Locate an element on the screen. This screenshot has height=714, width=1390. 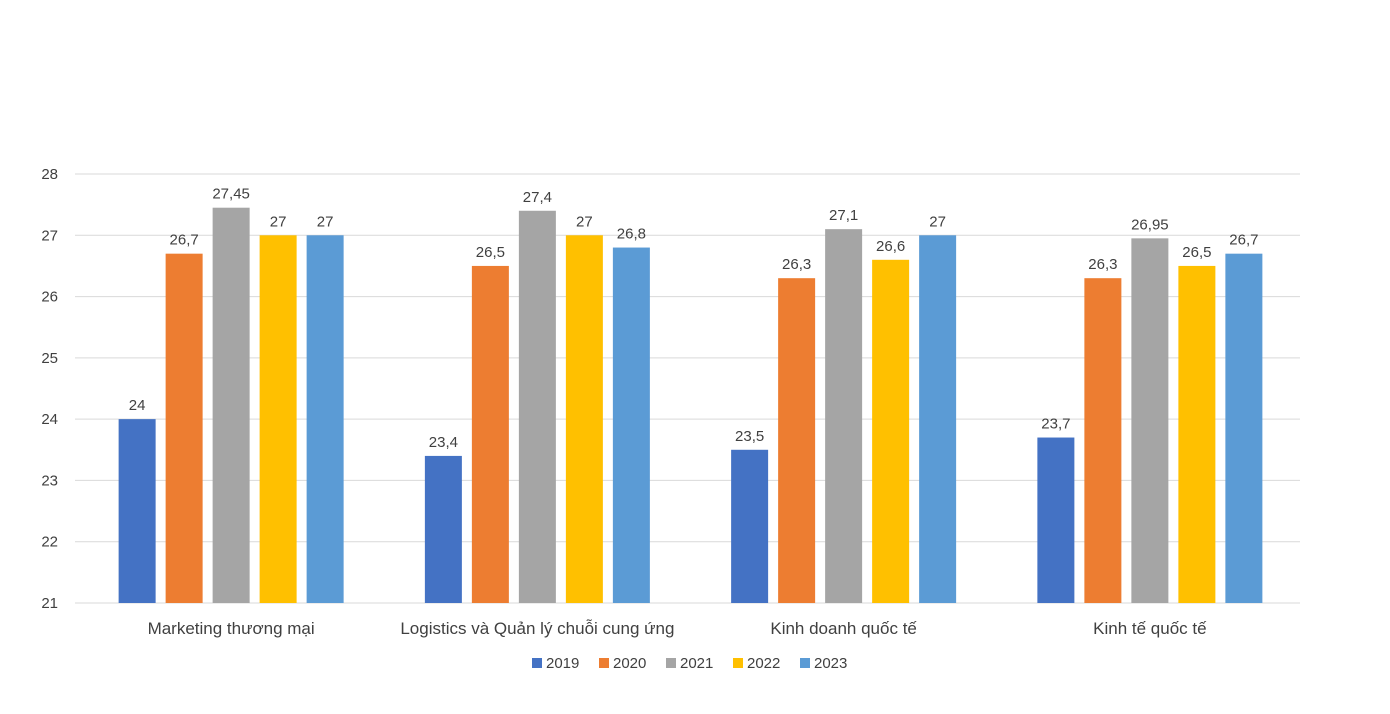
y-tick-label: 23 is located at coordinates (49, 480).